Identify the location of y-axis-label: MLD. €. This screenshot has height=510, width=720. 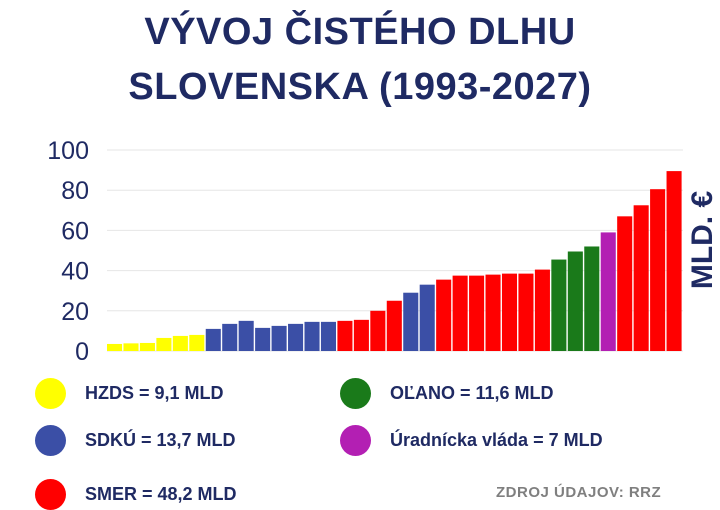
(702, 240).